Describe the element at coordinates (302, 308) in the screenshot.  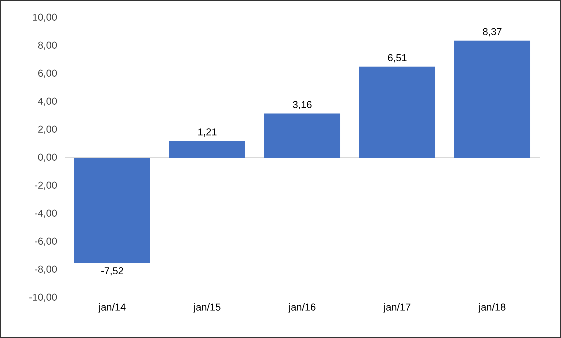
I see `x-tick-label: jan/16` at that location.